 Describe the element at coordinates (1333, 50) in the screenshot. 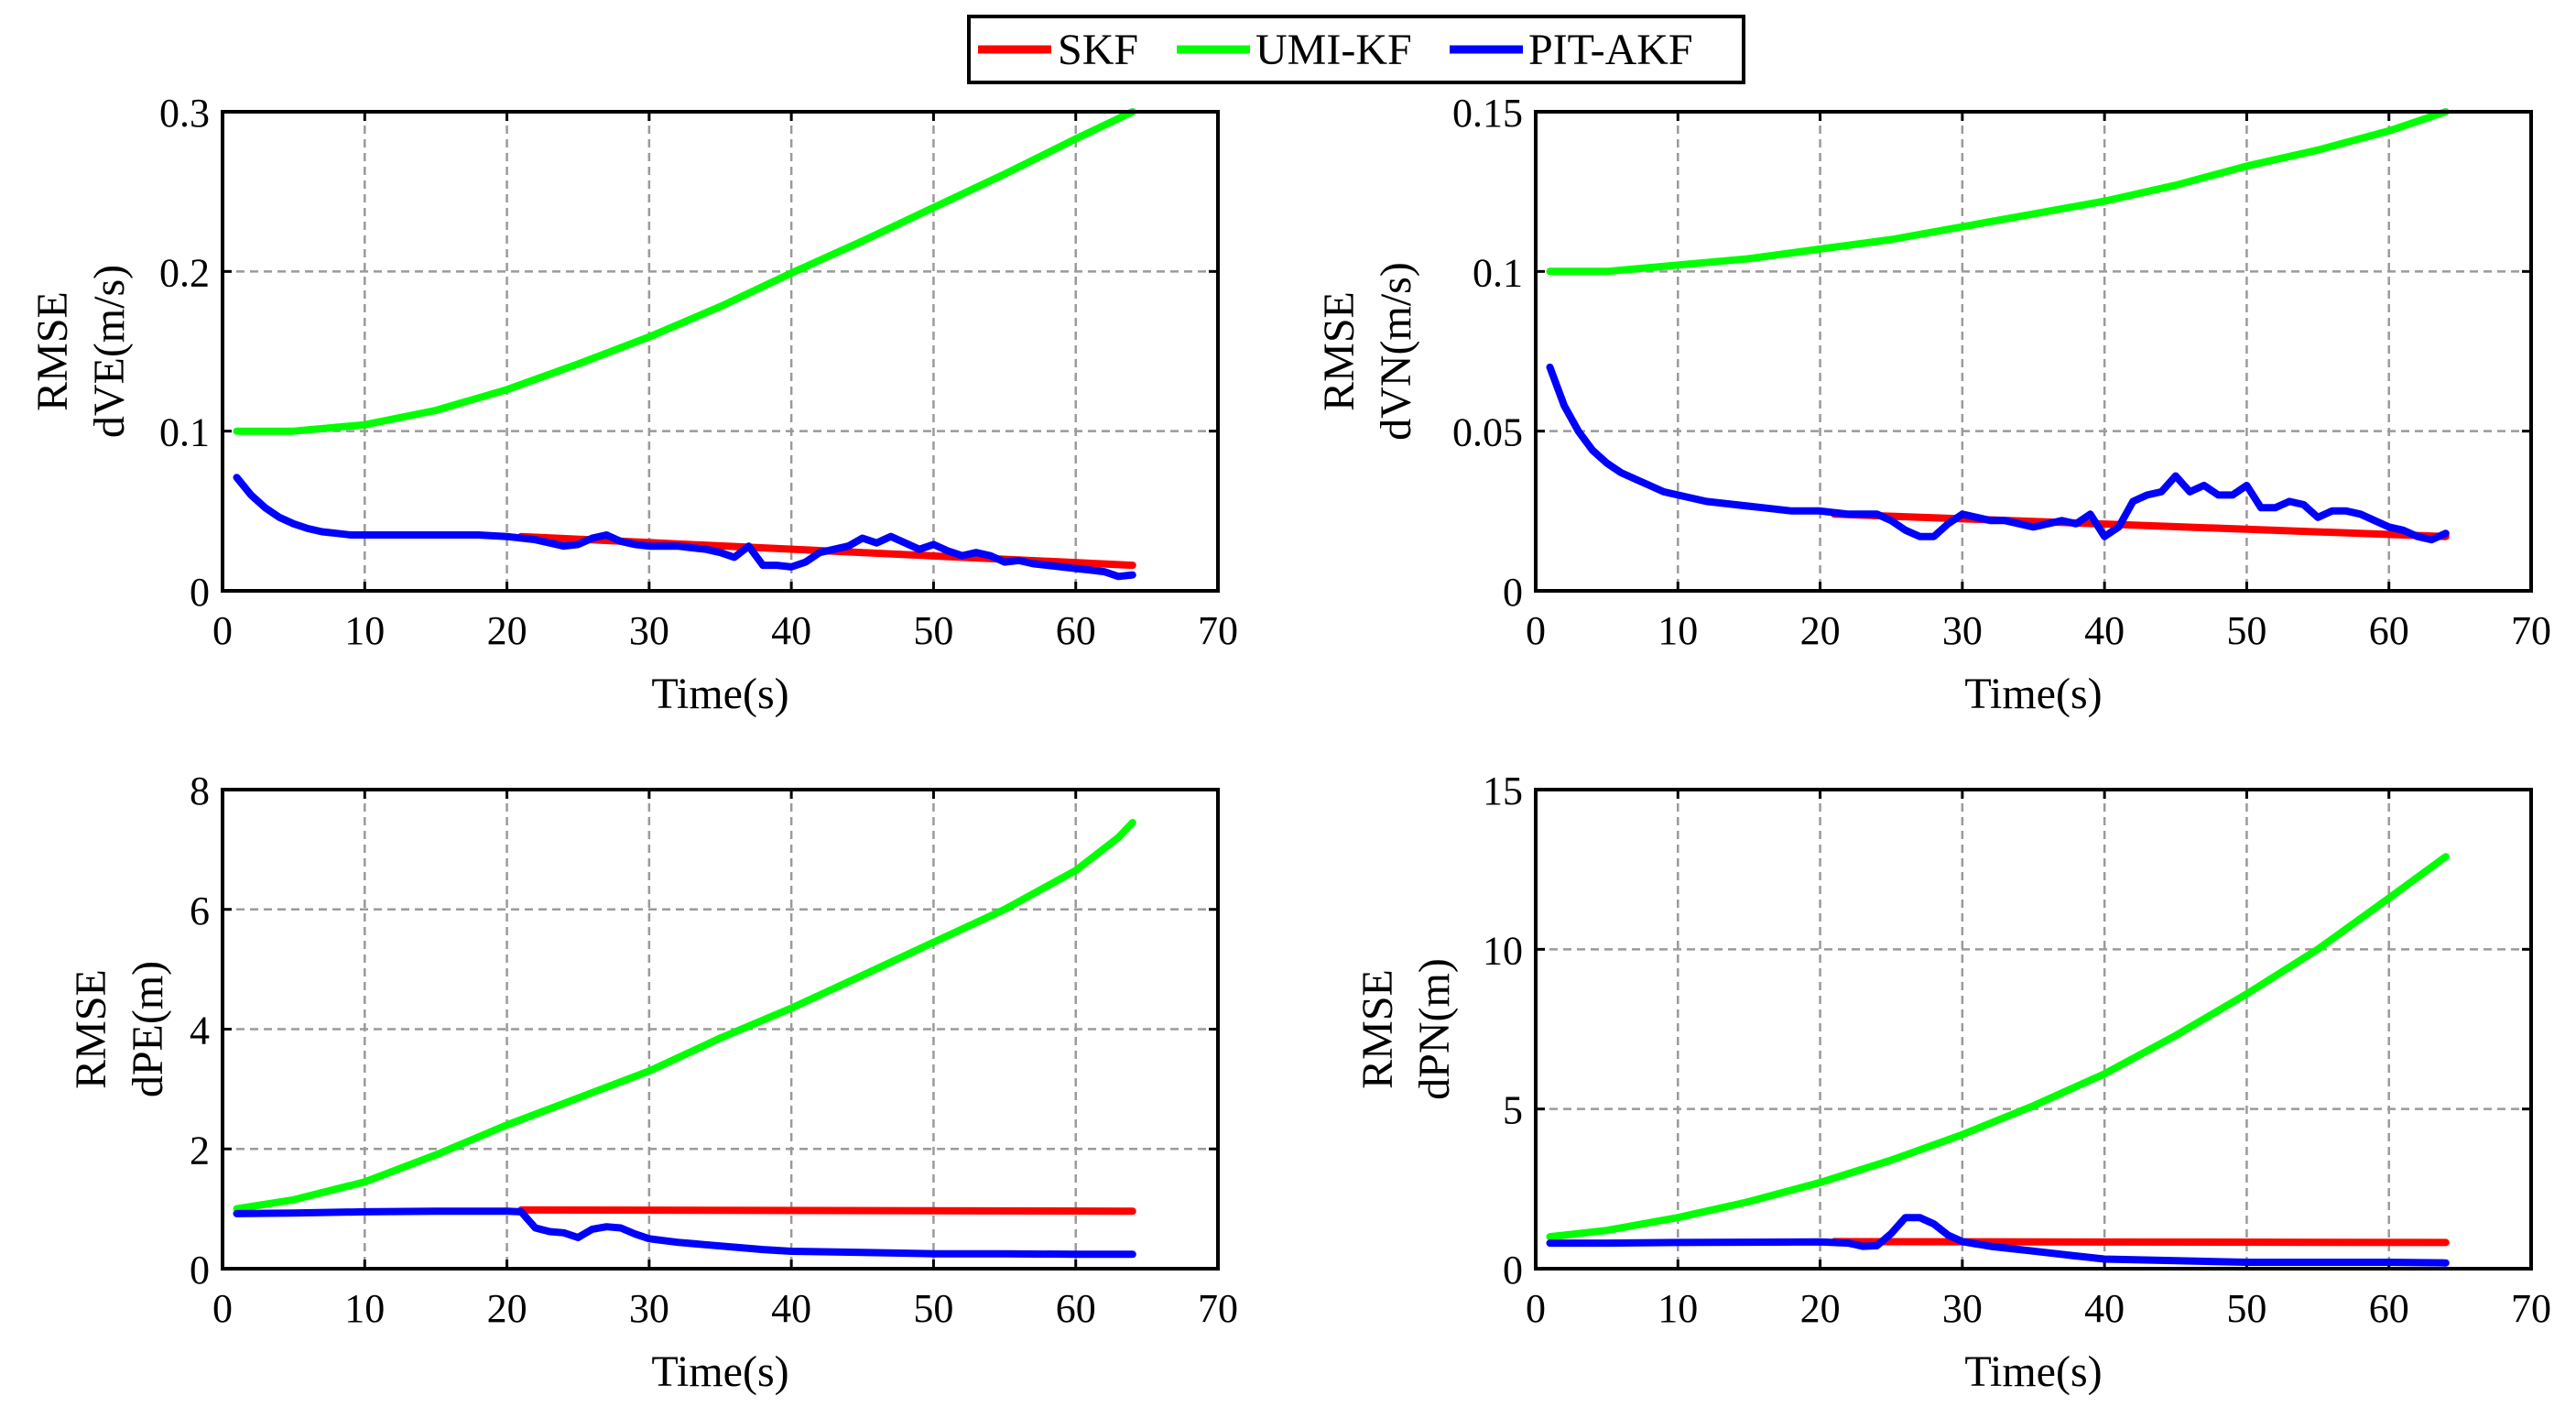

I see `legend-label-umi-kf: UMI-KF` at that location.